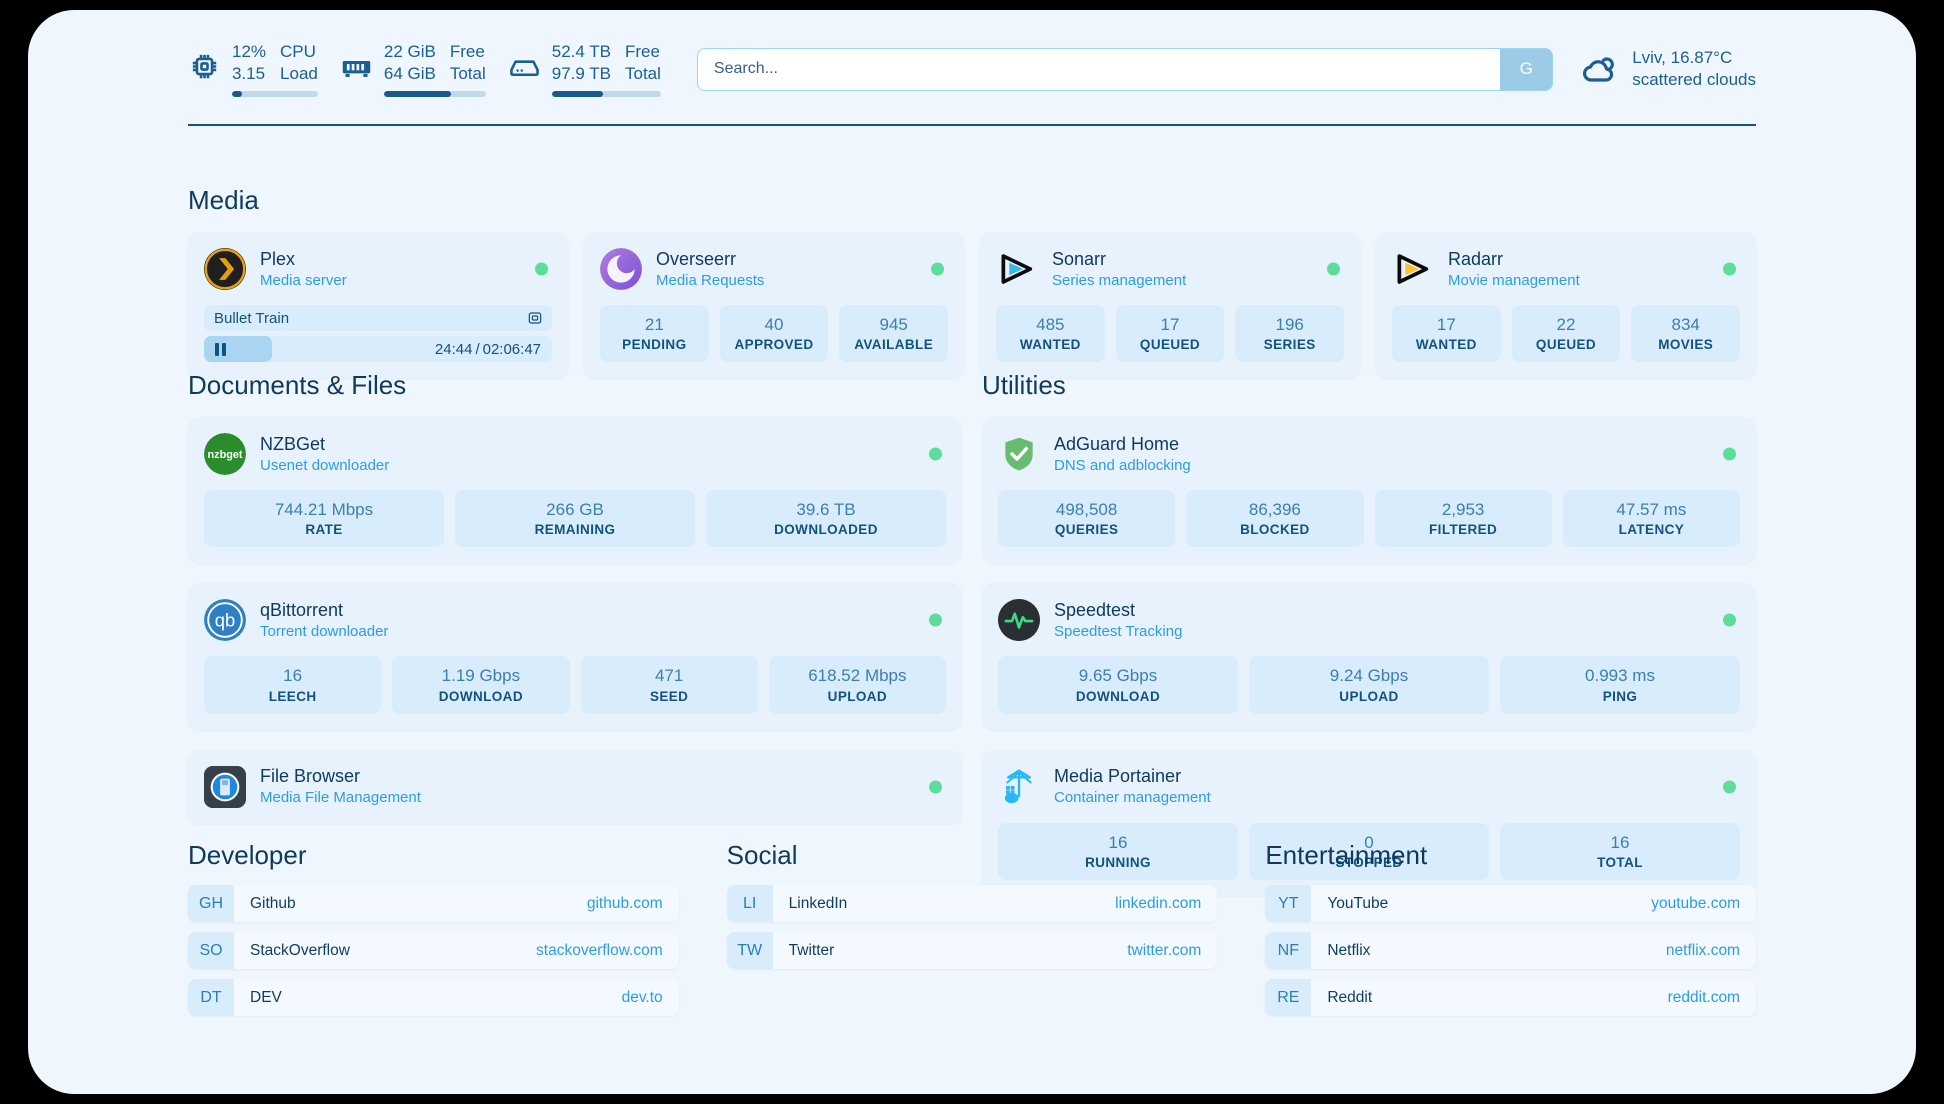  Describe the element at coordinates (225, 454) in the screenshot. I see `nzbget-icon: nzbget` at that location.